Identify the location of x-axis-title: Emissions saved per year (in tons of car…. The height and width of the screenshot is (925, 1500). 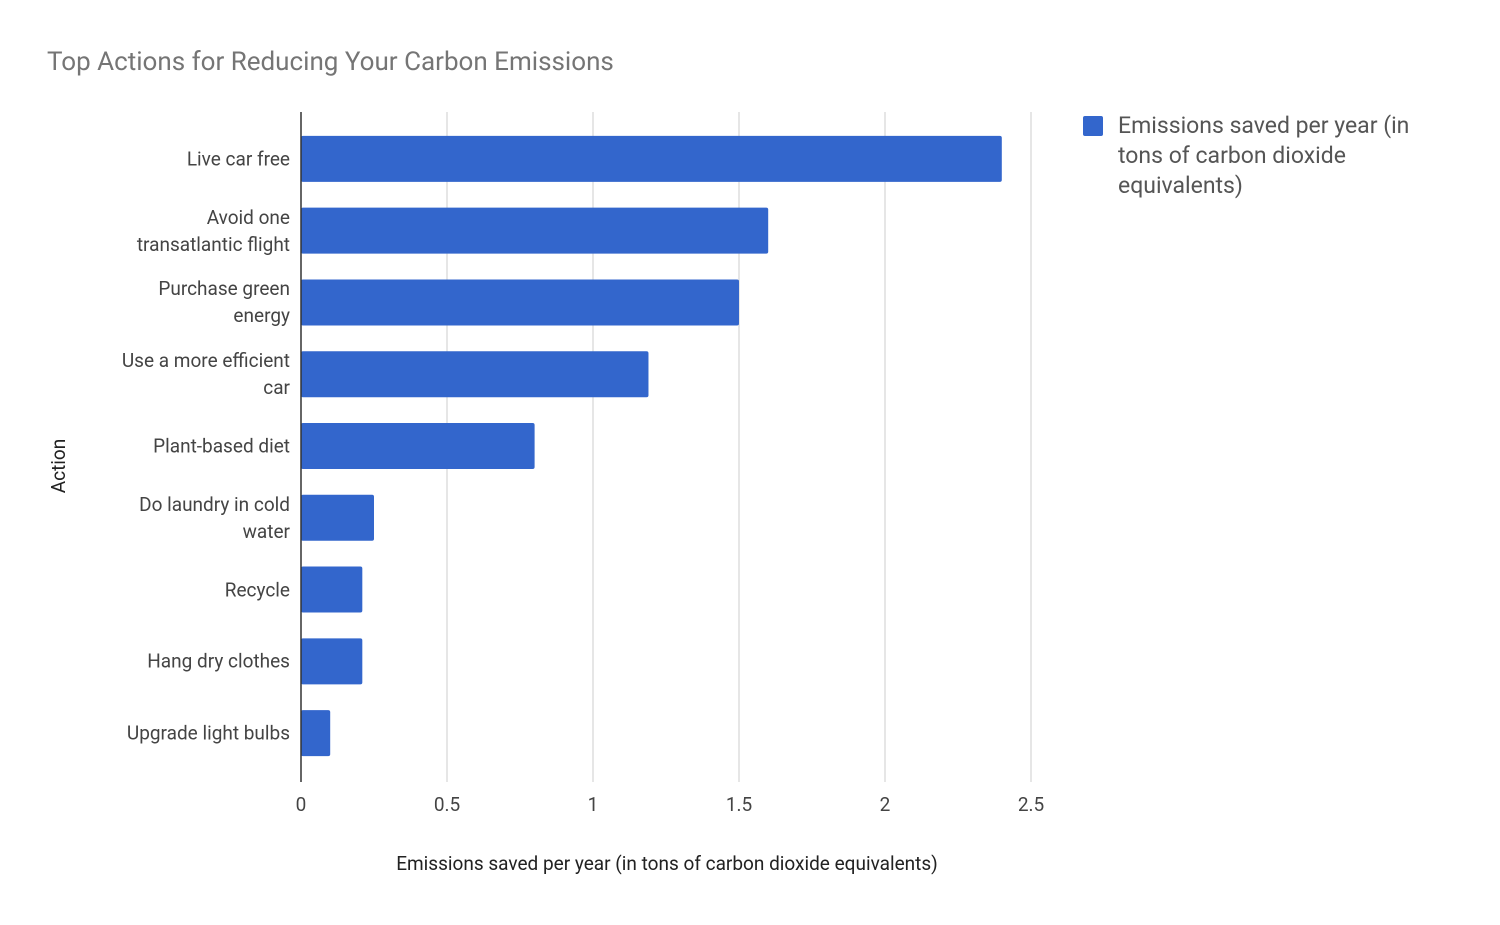
(667, 863).